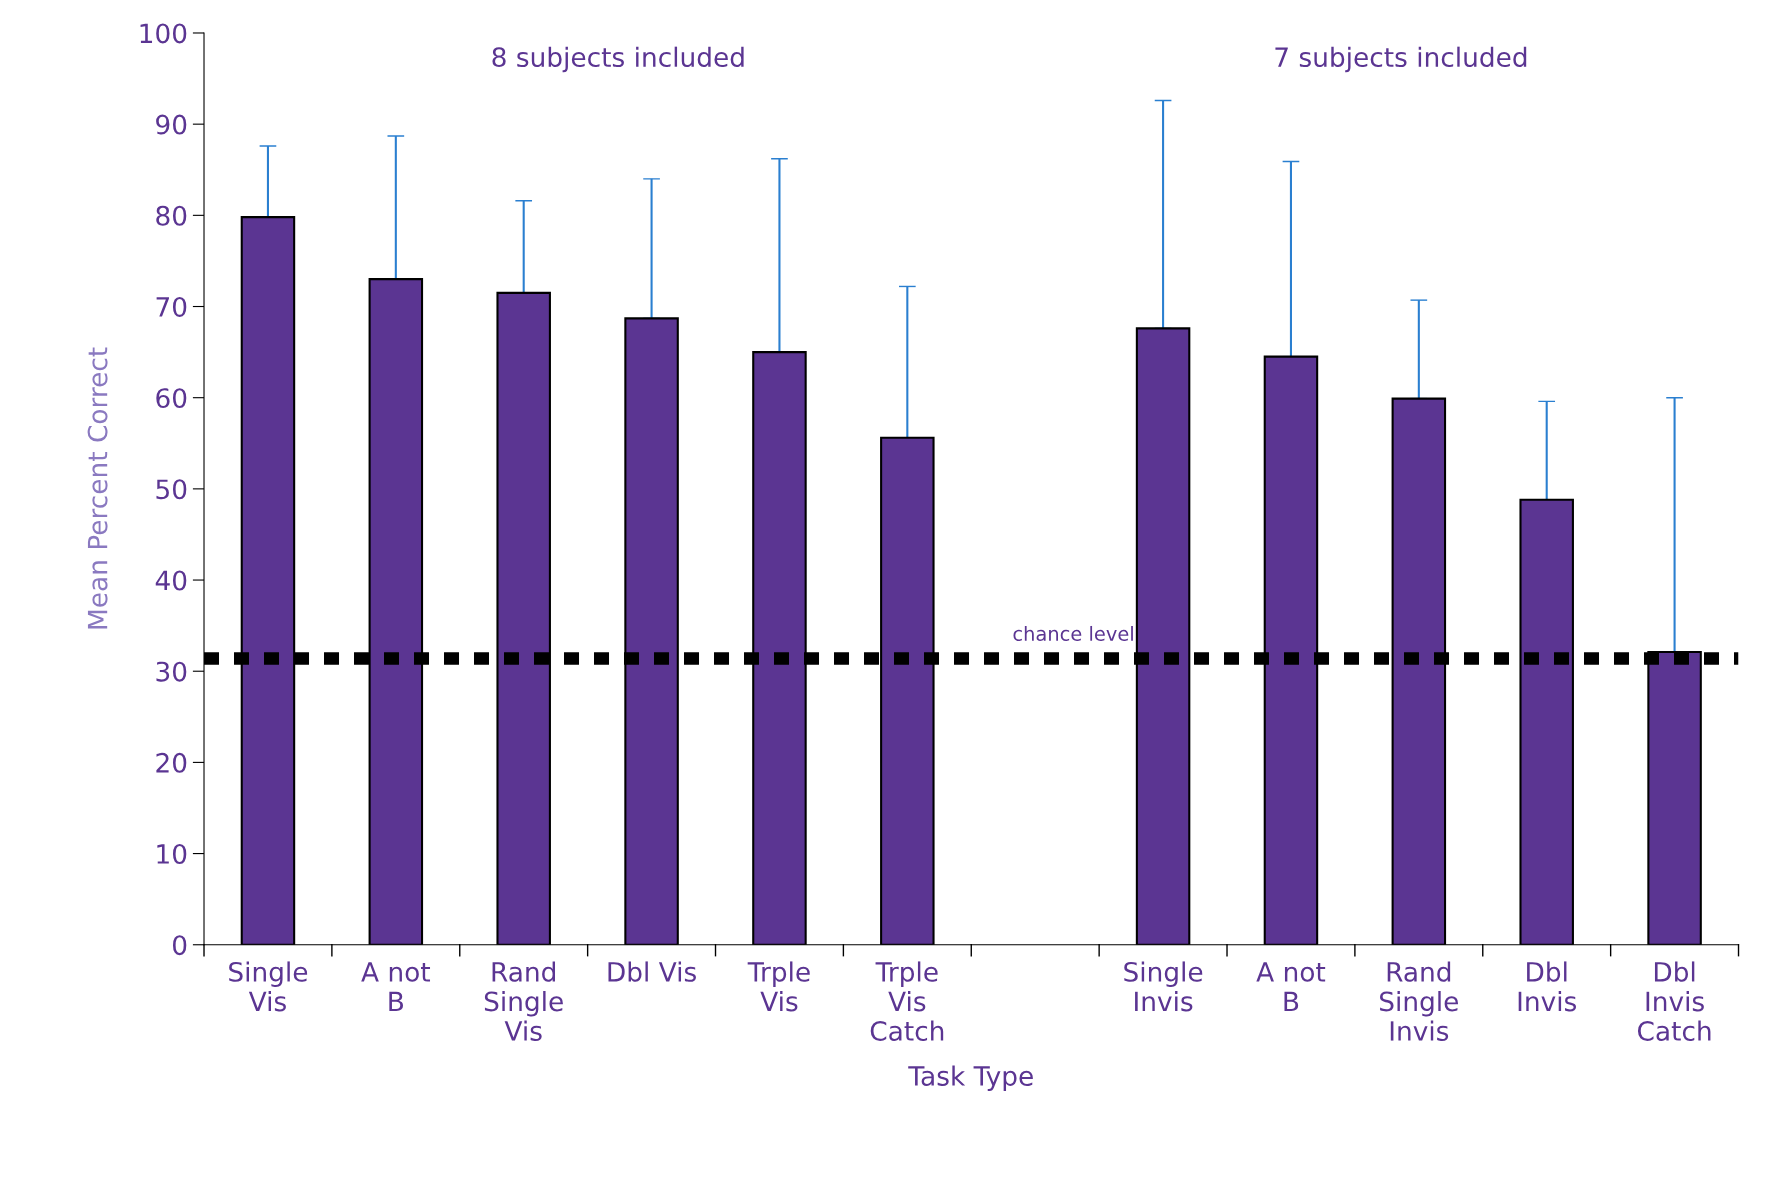  What do you see at coordinates (1674, 1001) in the screenshot?
I see `x-tick-label: Dbl Invis Catch` at bounding box center [1674, 1001].